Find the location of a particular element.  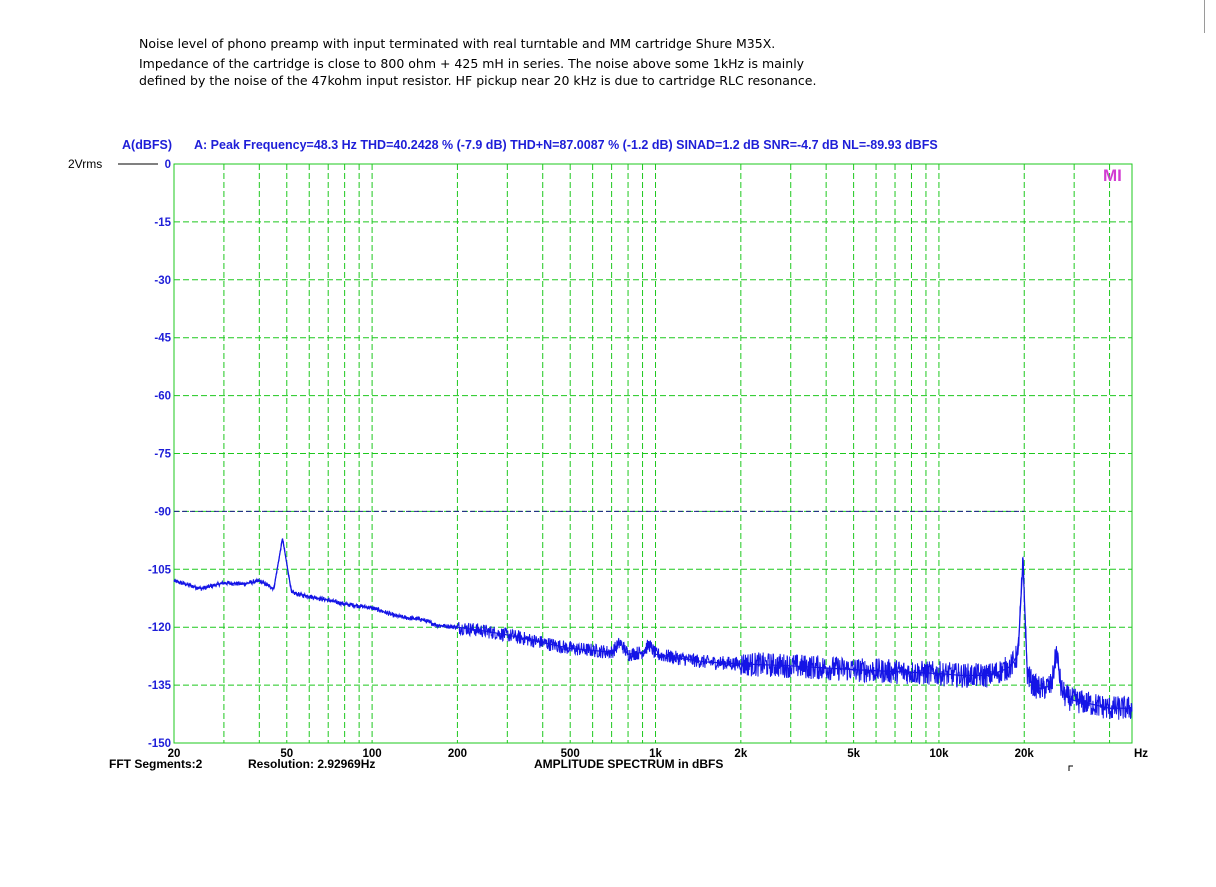

x-axis-ticks: 20 50 100 200 500 1k 2k 5k 10k 20k is located at coordinates (601, 754).